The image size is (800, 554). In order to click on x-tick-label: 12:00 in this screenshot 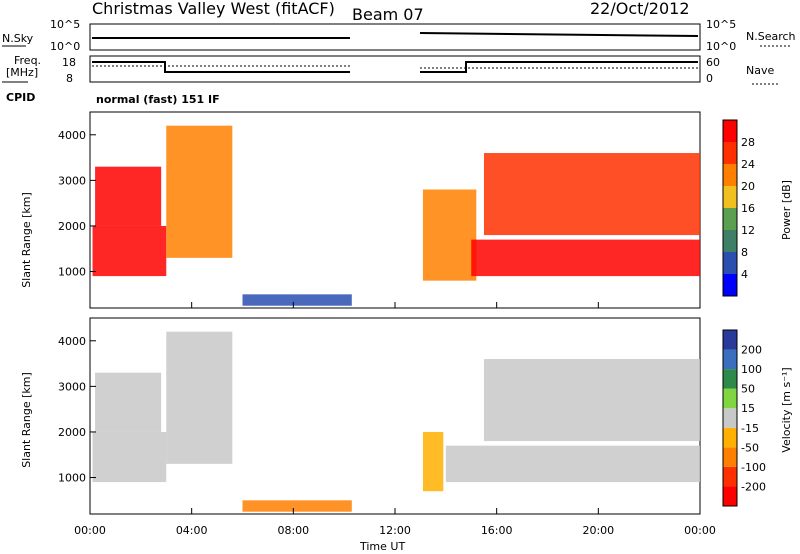, I will do `click(395, 530)`.